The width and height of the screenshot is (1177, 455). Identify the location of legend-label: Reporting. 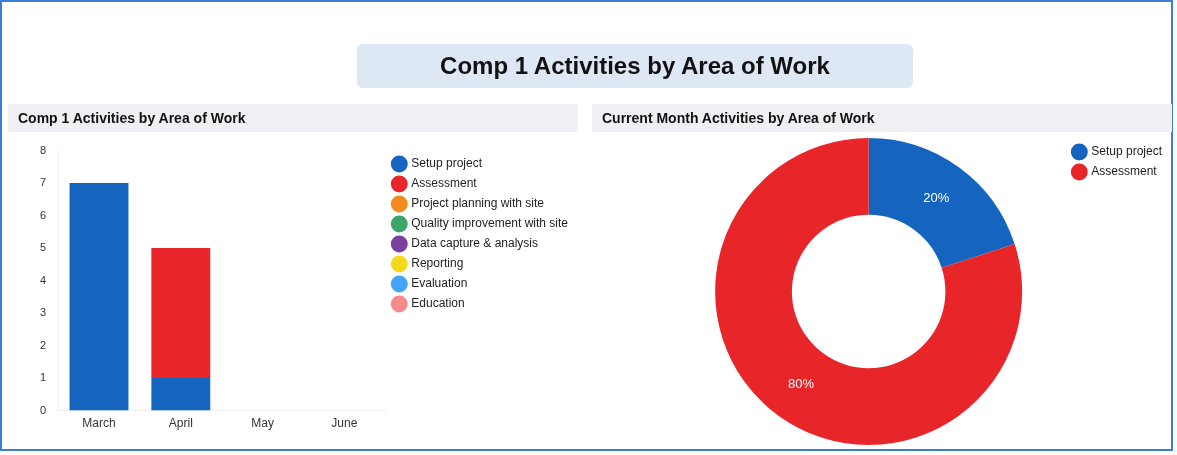
(437, 263).